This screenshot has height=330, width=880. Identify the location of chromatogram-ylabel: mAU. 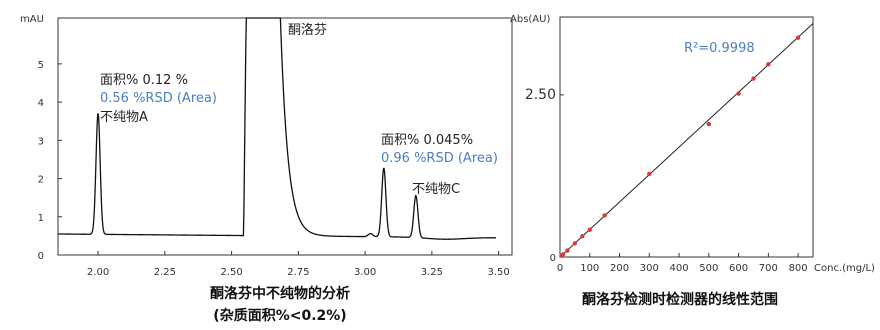
(32, 19).